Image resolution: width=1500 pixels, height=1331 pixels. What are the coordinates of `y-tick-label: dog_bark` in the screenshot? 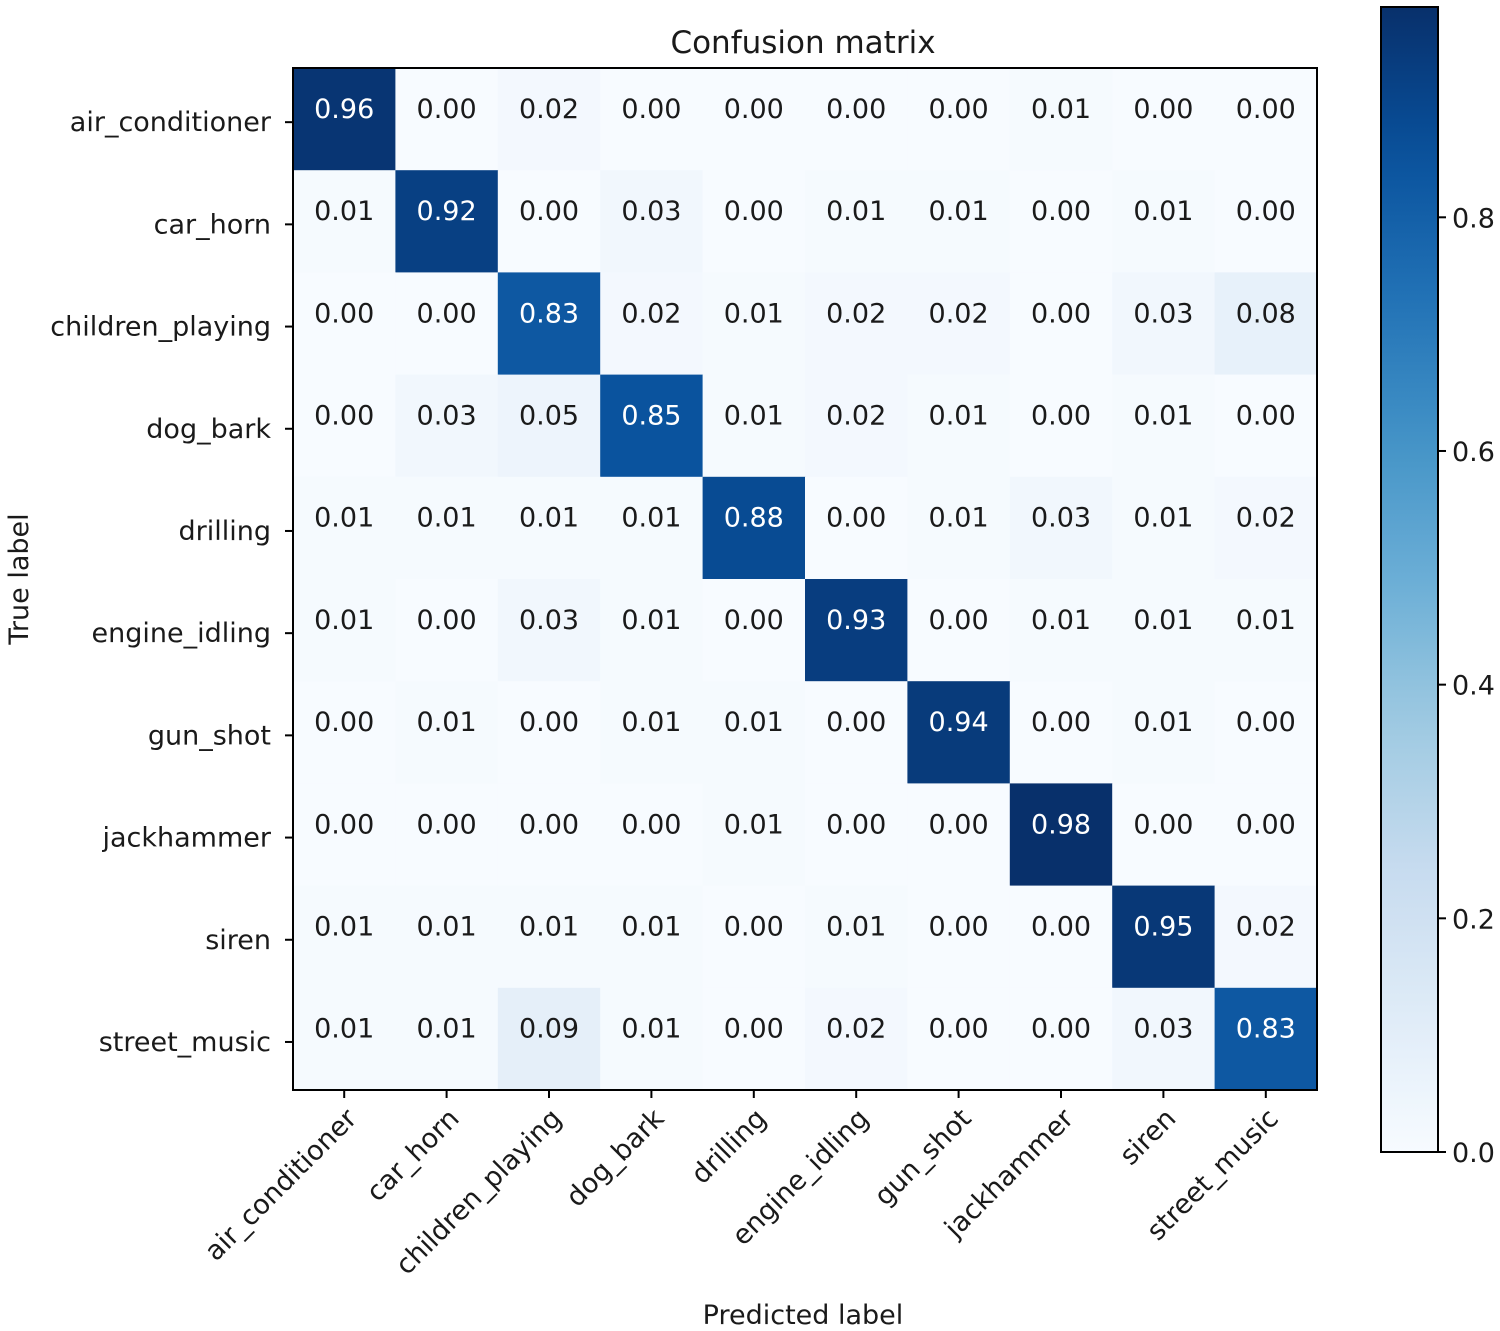 It's located at (208, 429).